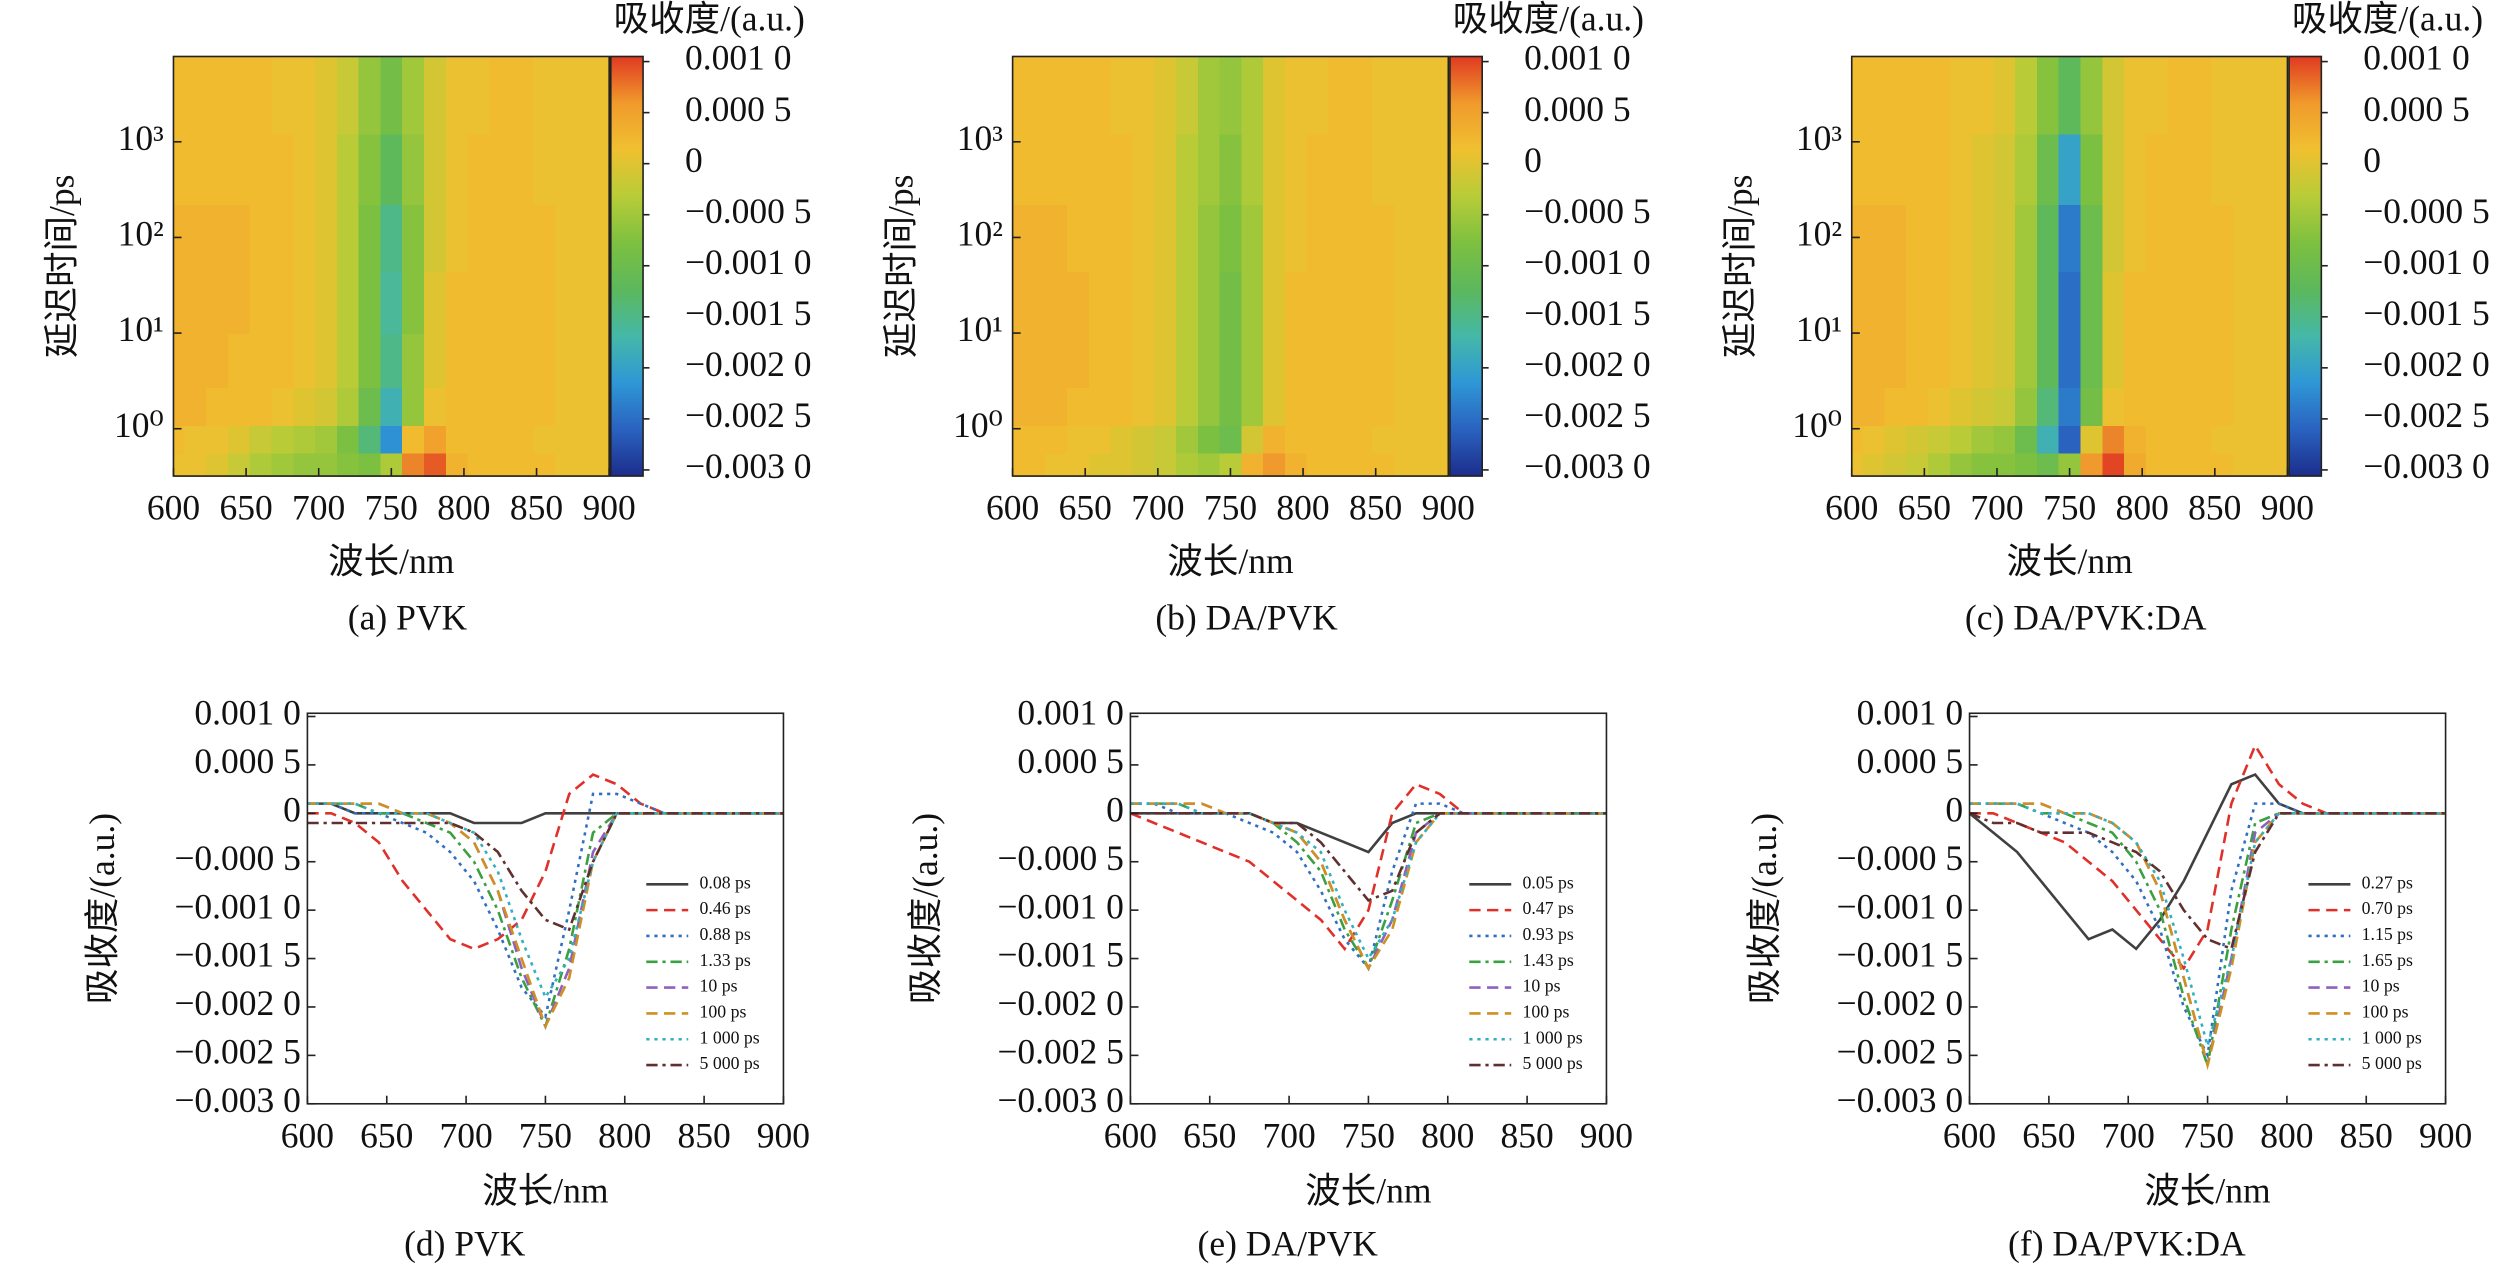 The height and width of the screenshot is (1270, 2519). I want to click on y-tick-label: 0.000 5, so click(1910, 761).